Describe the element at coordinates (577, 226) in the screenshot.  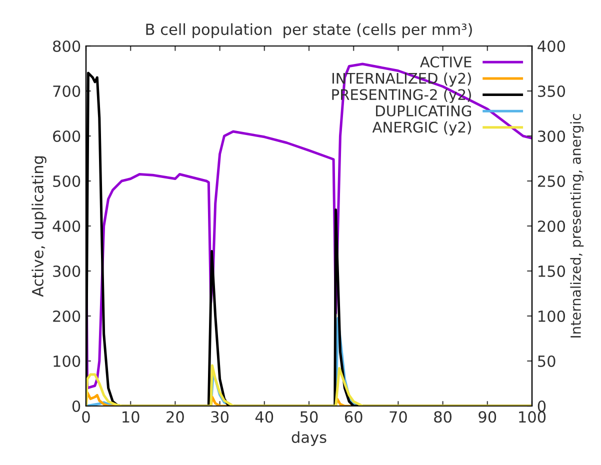
I see `y2-axis-title: Internalized, presenting, anergic` at that location.